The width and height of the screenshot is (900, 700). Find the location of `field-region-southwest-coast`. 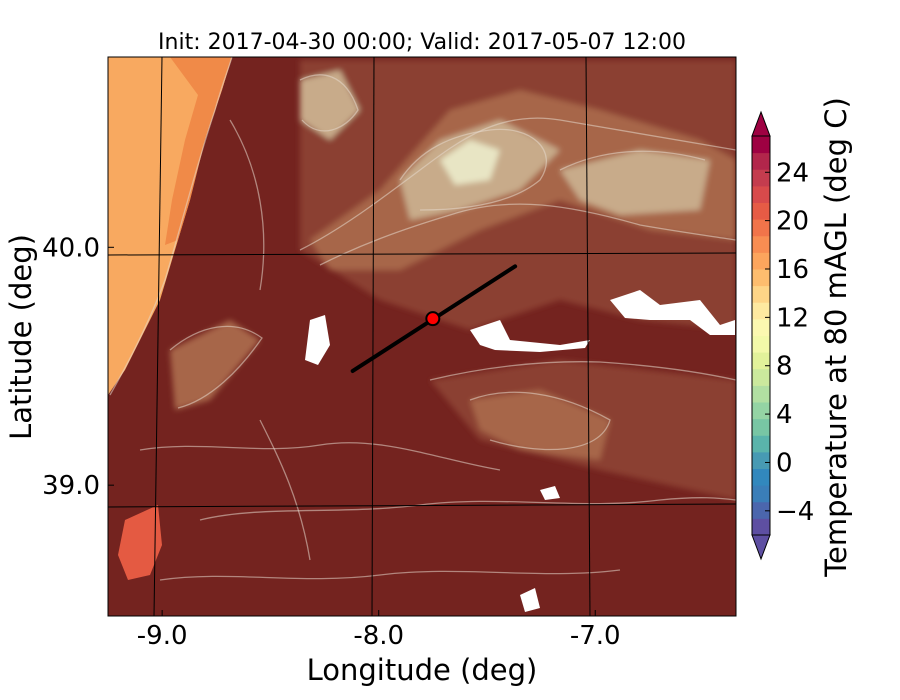

field-region-southwest-coast is located at coordinates (140, 542).